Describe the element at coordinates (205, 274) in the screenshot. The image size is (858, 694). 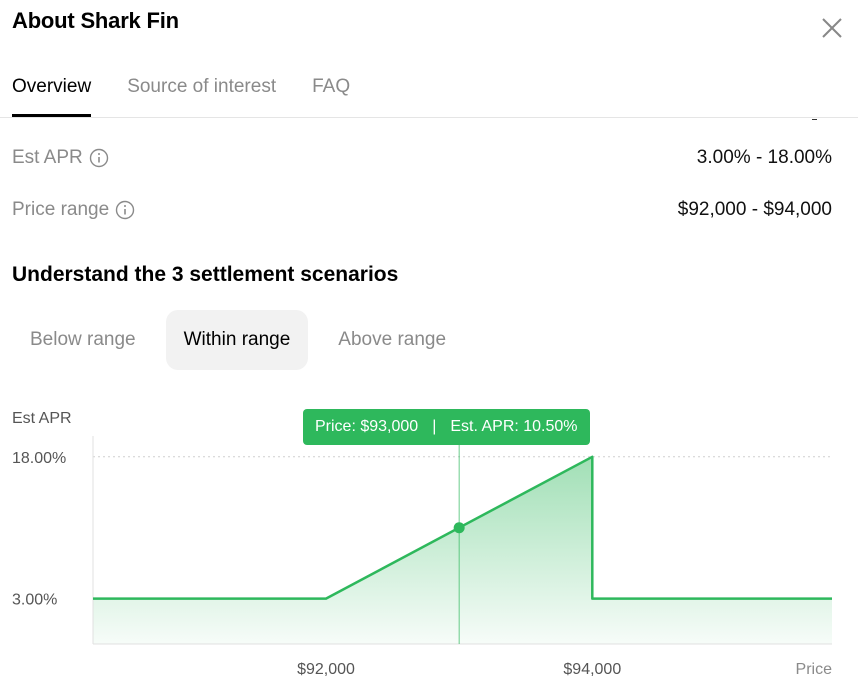
I see `section-title: Understand the 3 settlement scenarios` at that location.